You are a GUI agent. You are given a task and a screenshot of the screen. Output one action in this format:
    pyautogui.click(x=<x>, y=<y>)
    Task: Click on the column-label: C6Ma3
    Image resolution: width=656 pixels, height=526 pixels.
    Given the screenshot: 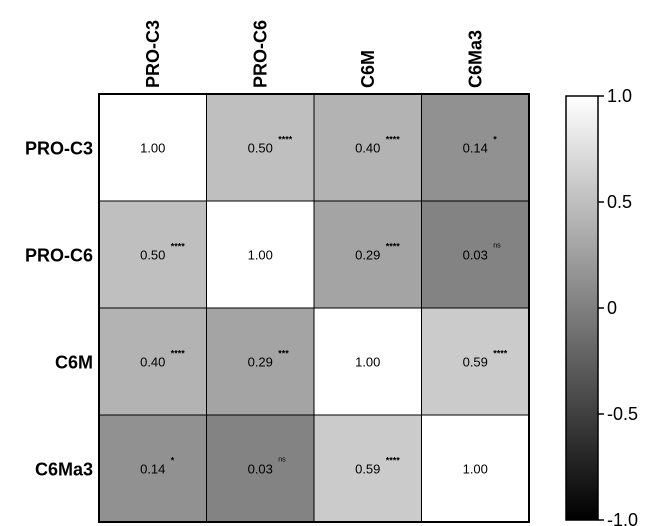 What is the action you would take?
    pyautogui.click(x=475, y=59)
    